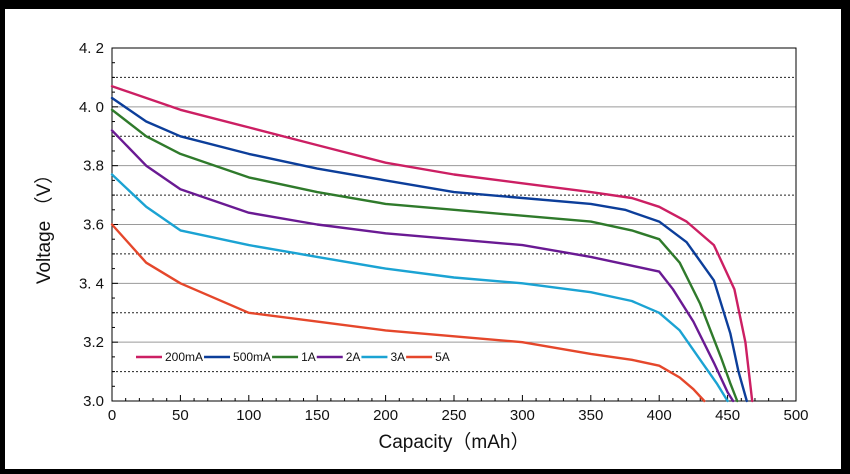  Describe the element at coordinates (522, 415) in the screenshot. I see `x-tick-label: 300` at that location.